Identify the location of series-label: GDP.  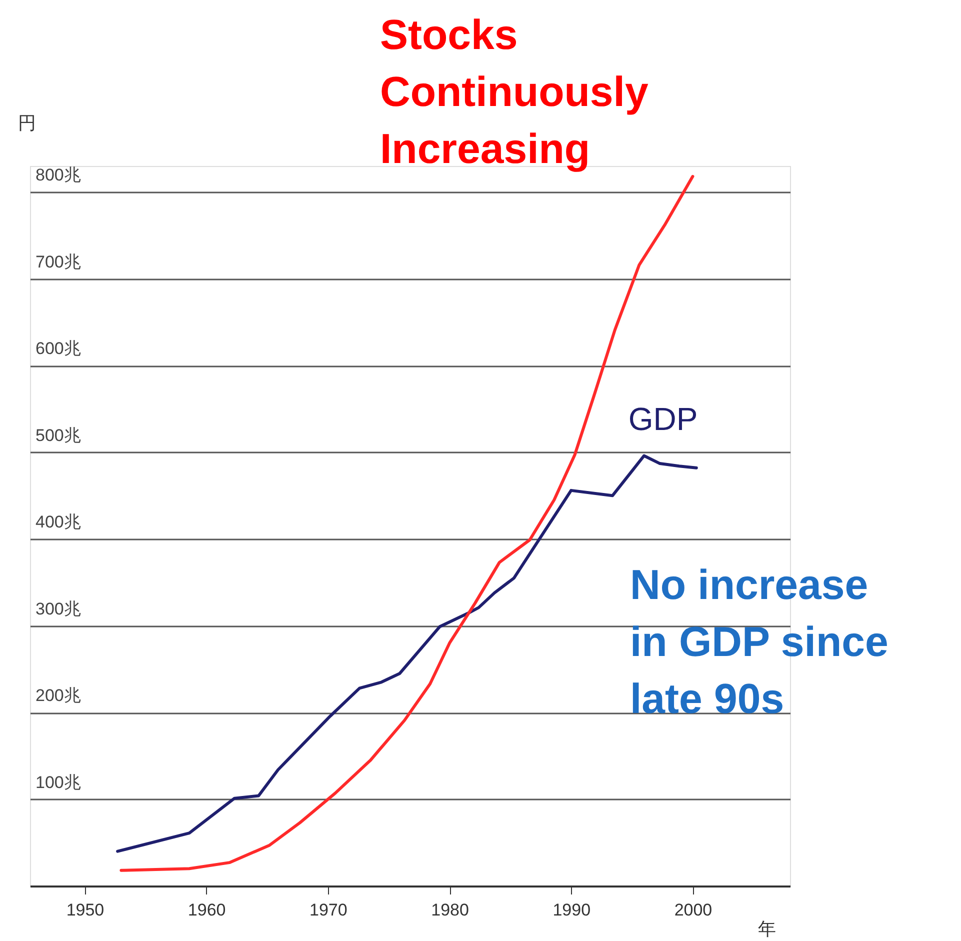
(663, 419).